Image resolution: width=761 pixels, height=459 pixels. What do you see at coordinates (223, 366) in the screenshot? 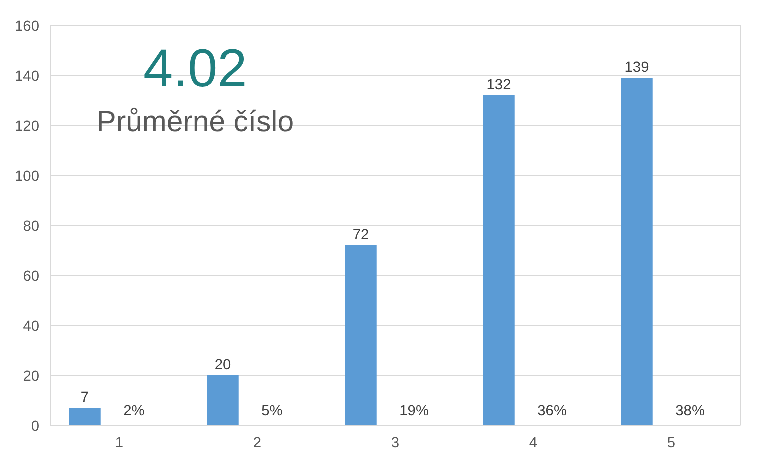
I see `data-label: 20` at bounding box center [223, 366].